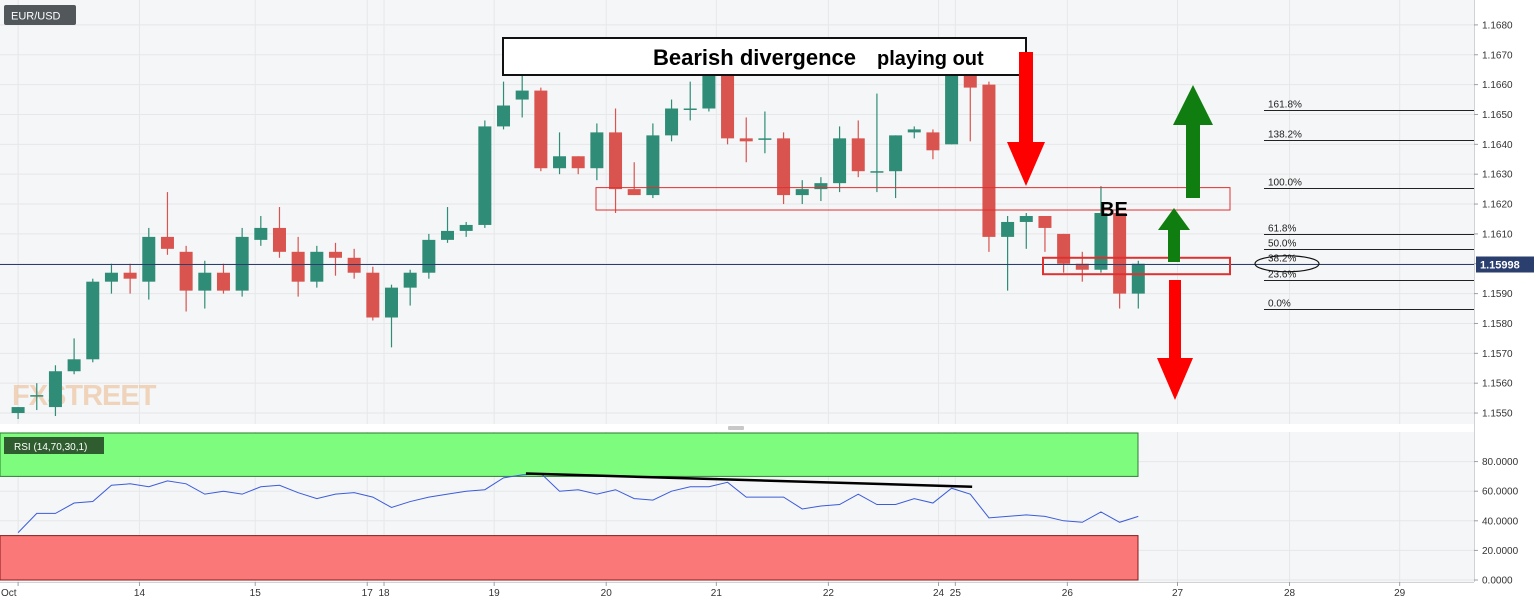 Image resolution: width=1536 pixels, height=609 pixels. I want to click on price-axis-label: 1.1580, so click(1497, 324).